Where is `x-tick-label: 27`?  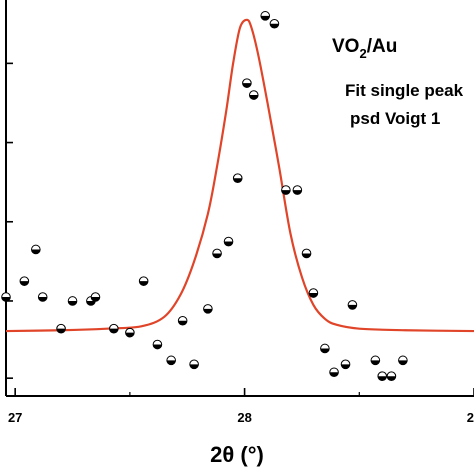 x-tick-label: 27 is located at coordinates (15, 417).